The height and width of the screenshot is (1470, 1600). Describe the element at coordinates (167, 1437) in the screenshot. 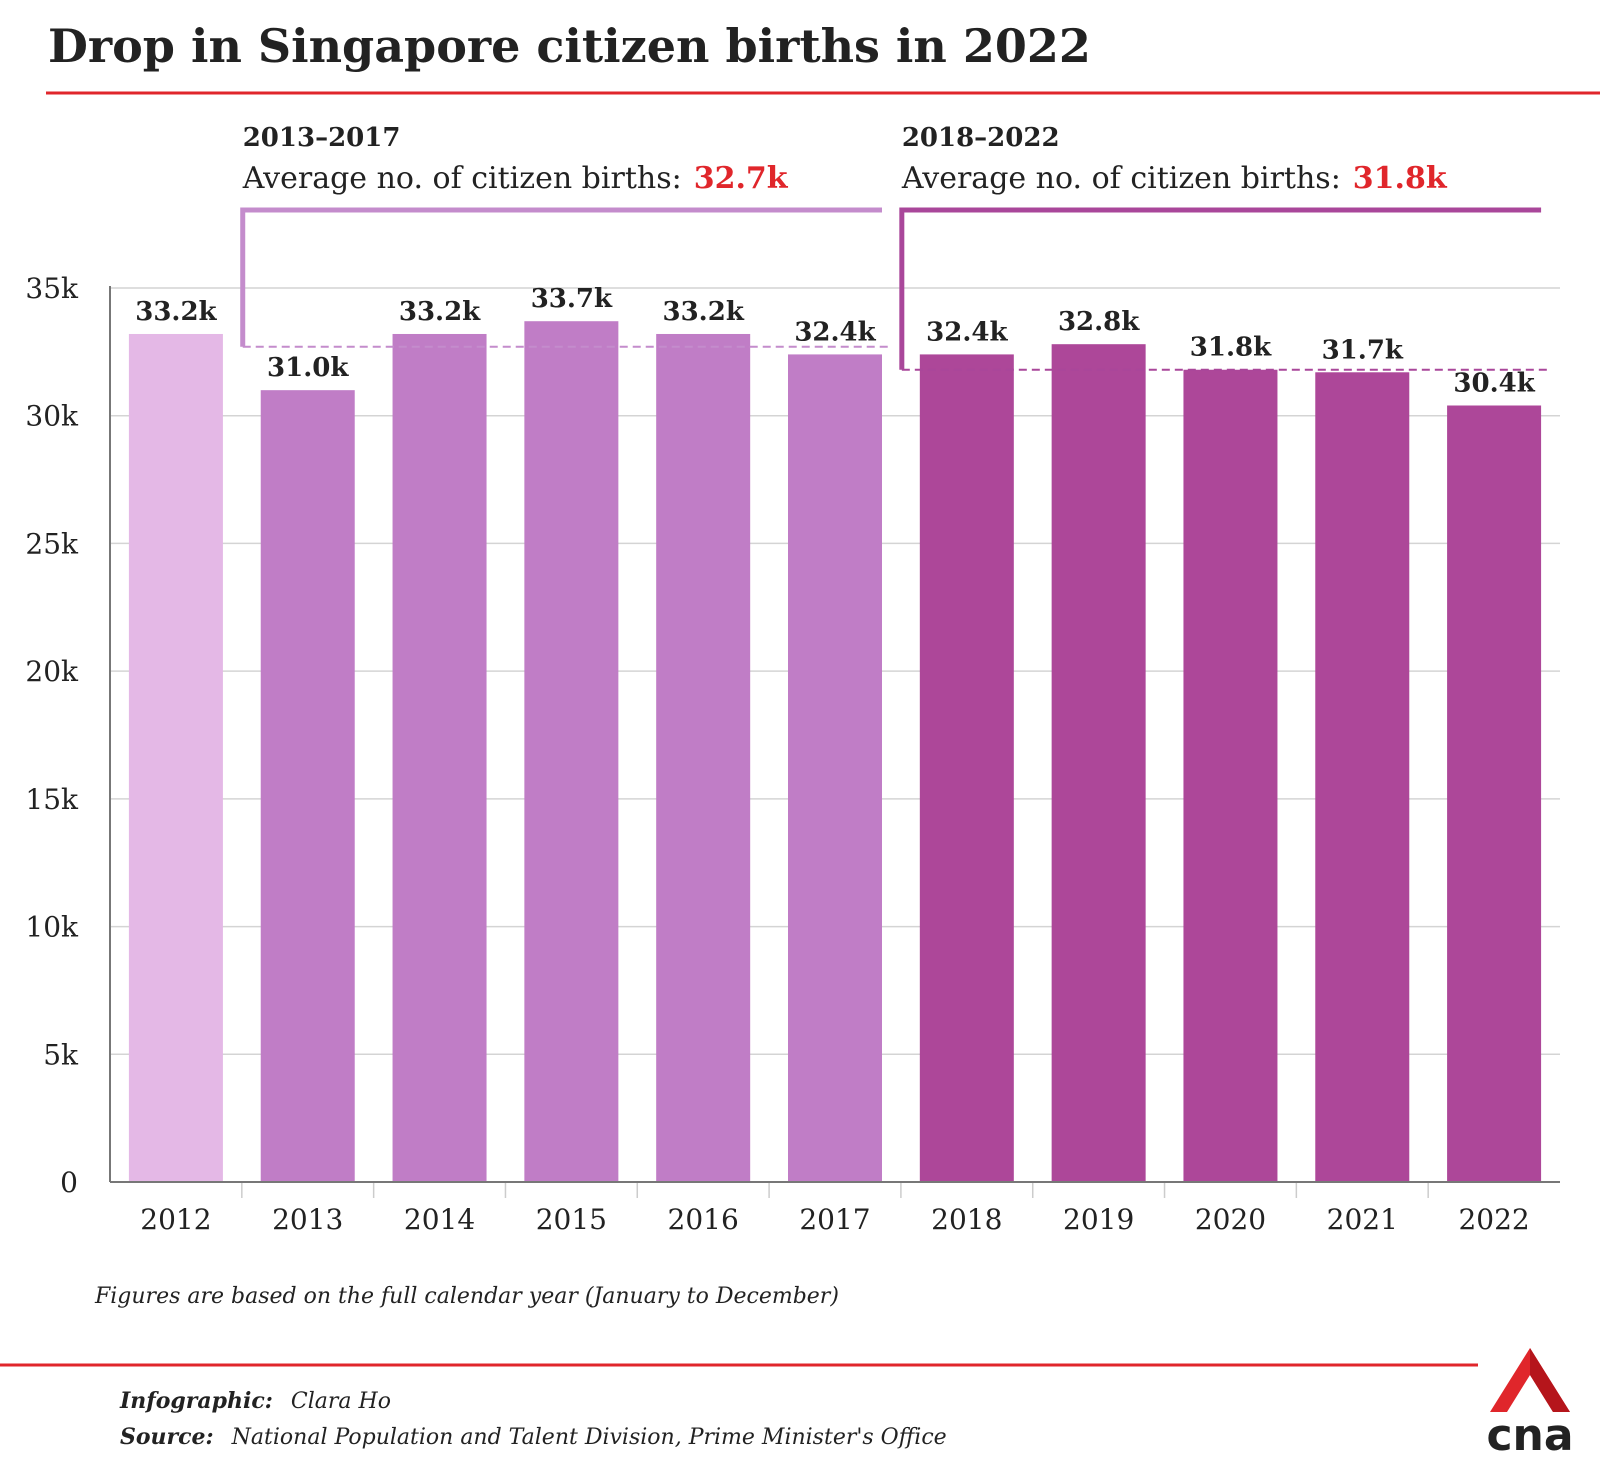

I see `credit-label: Source:` at that location.